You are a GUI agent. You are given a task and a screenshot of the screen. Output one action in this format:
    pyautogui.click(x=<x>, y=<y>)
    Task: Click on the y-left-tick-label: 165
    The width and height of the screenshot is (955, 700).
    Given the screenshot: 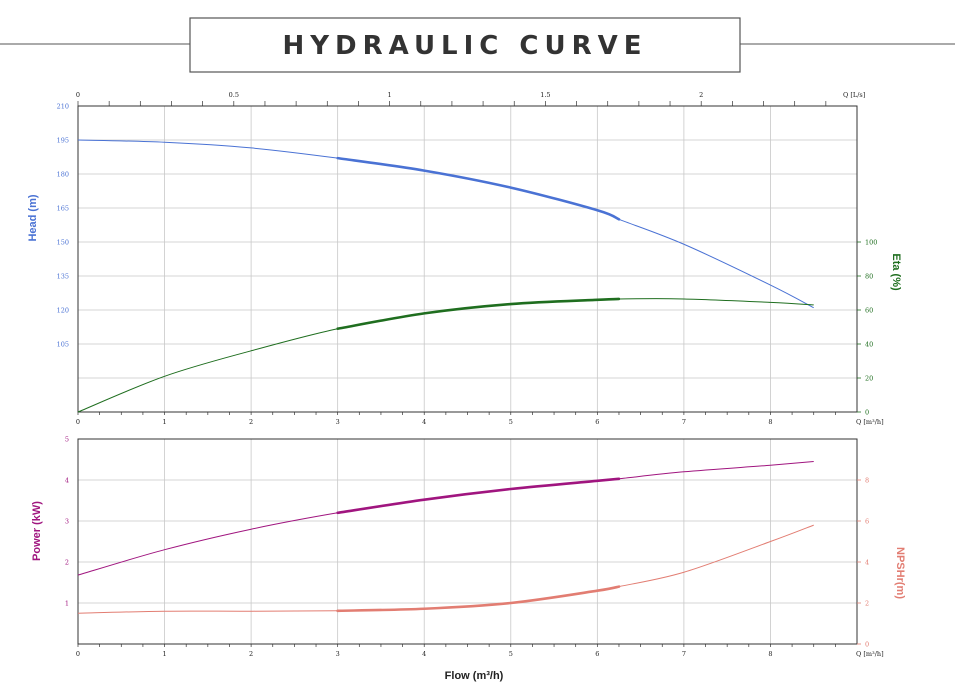 What is the action you would take?
    pyautogui.click(x=63, y=209)
    